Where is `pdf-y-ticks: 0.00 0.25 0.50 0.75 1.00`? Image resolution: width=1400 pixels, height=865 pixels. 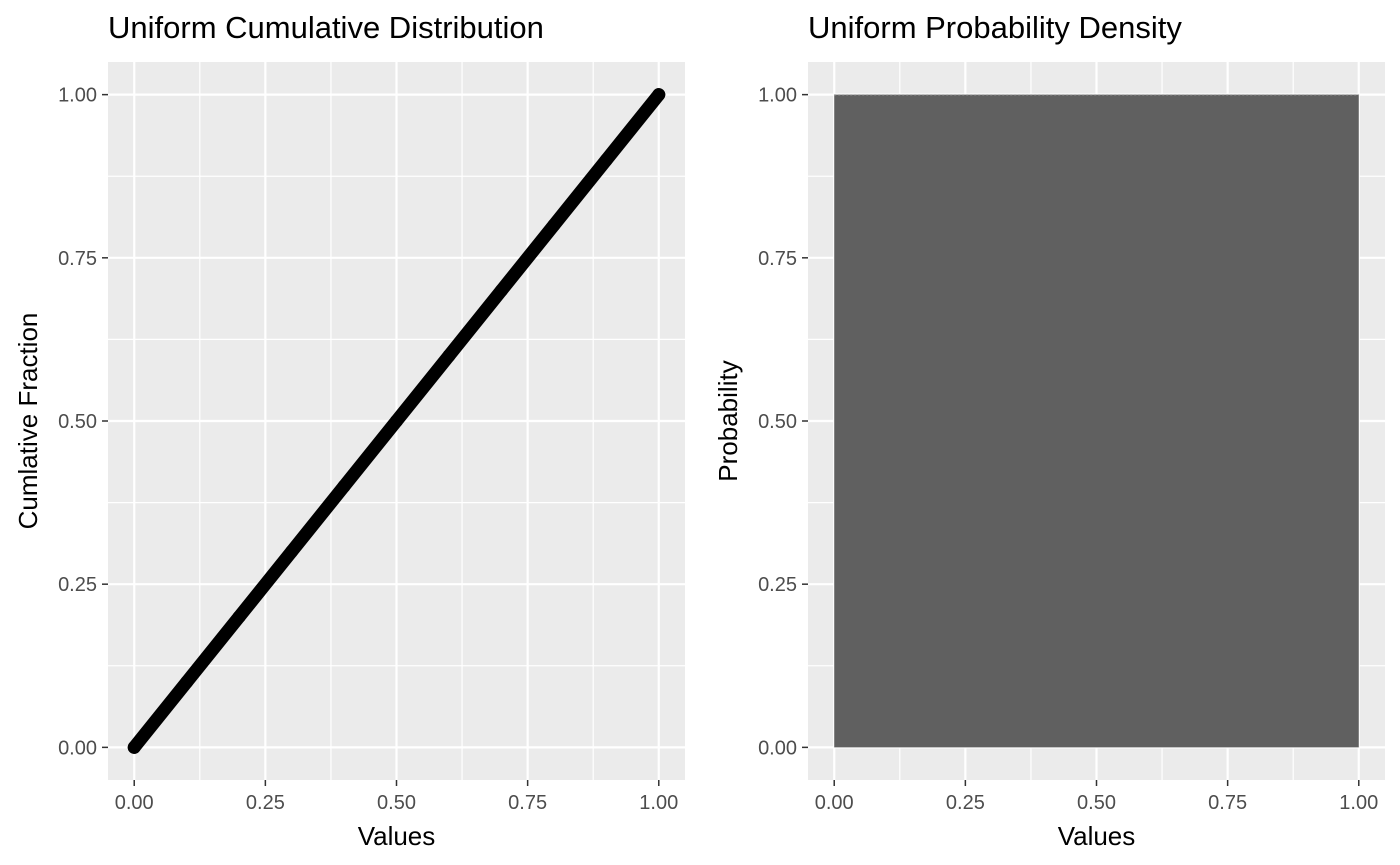 pdf-y-ticks: 0.00 0.25 0.50 0.75 1.00 is located at coordinates (783, 422).